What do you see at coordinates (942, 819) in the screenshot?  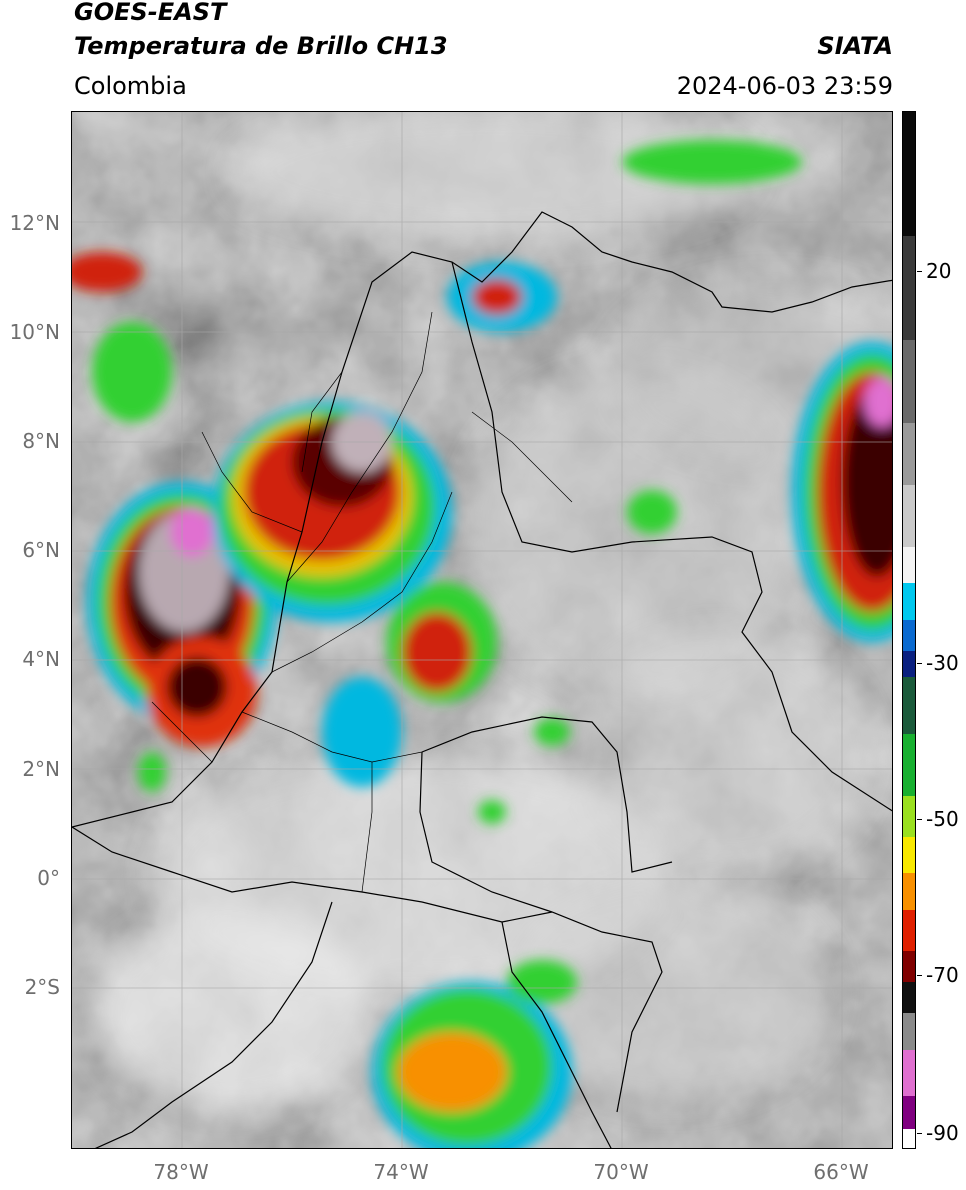 I see `colorbar-label: -50` at bounding box center [942, 819].